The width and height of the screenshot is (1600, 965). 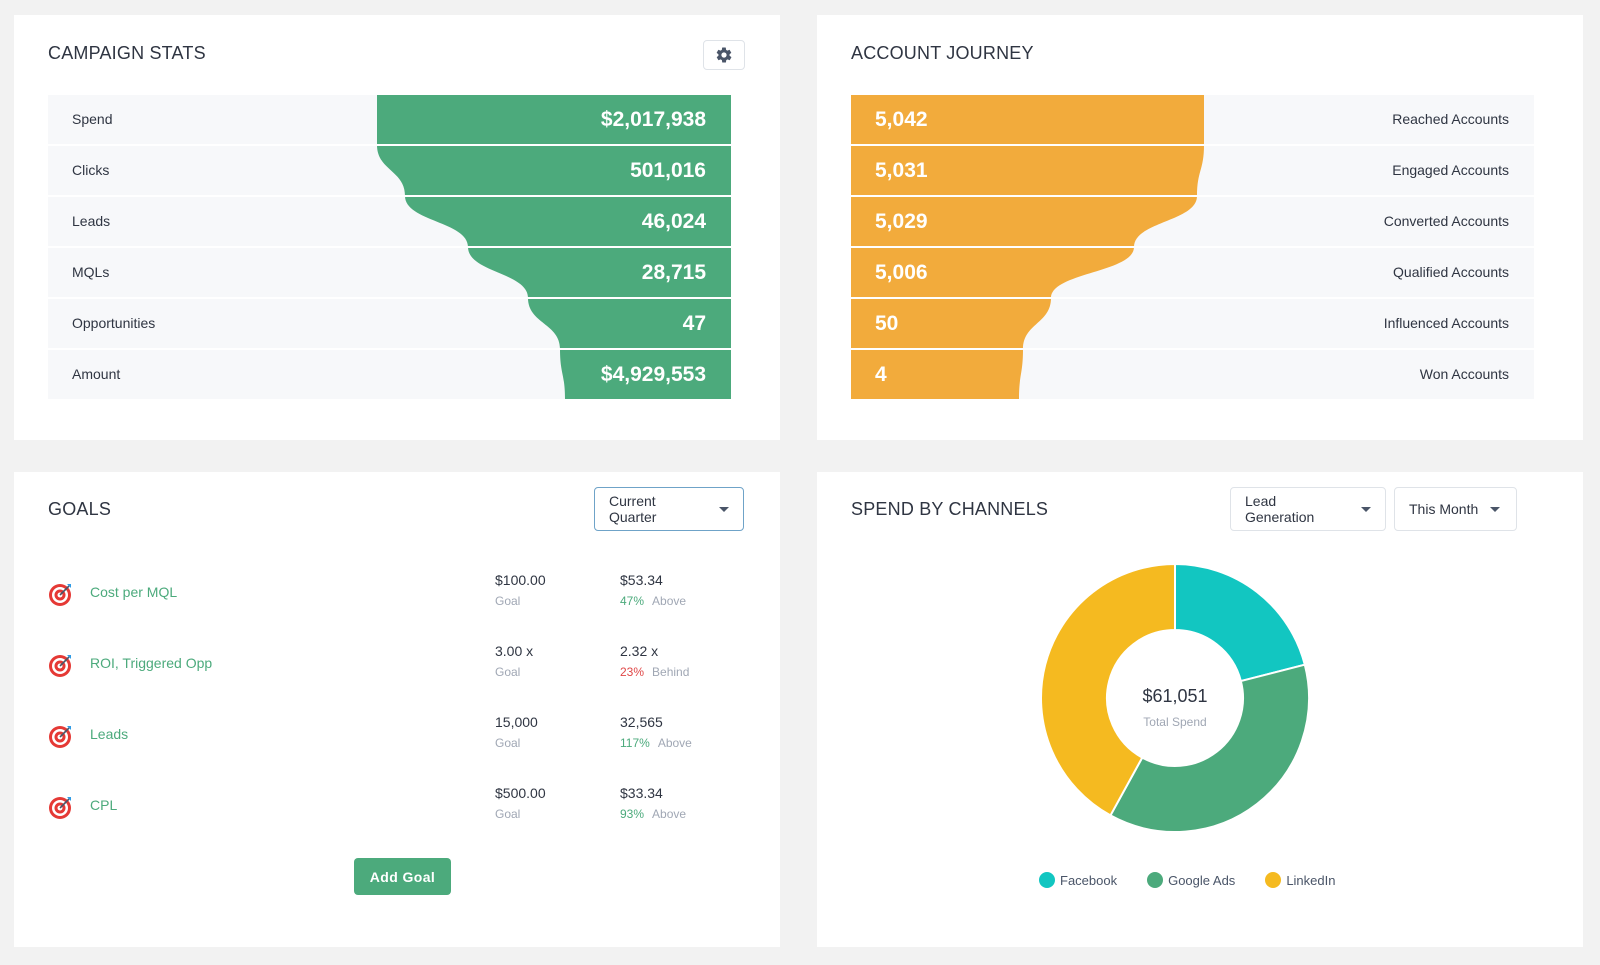 What do you see at coordinates (641, 580) in the screenshot?
I see `goal-actual-value: $53.34` at bounding box center [641, 580].